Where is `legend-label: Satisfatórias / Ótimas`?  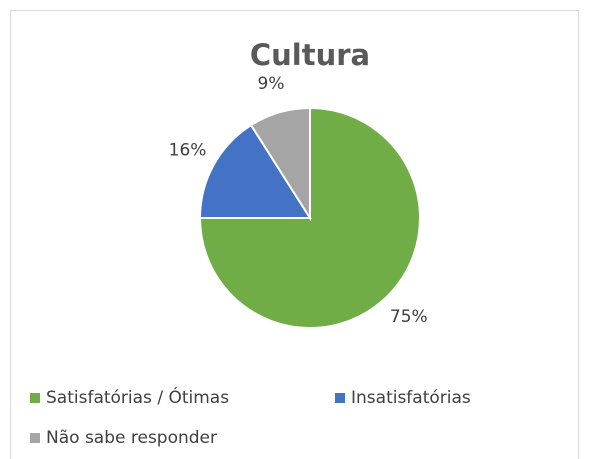
legend-label: Satisfatórias / Ótimas is located at coordinates (137, 397).